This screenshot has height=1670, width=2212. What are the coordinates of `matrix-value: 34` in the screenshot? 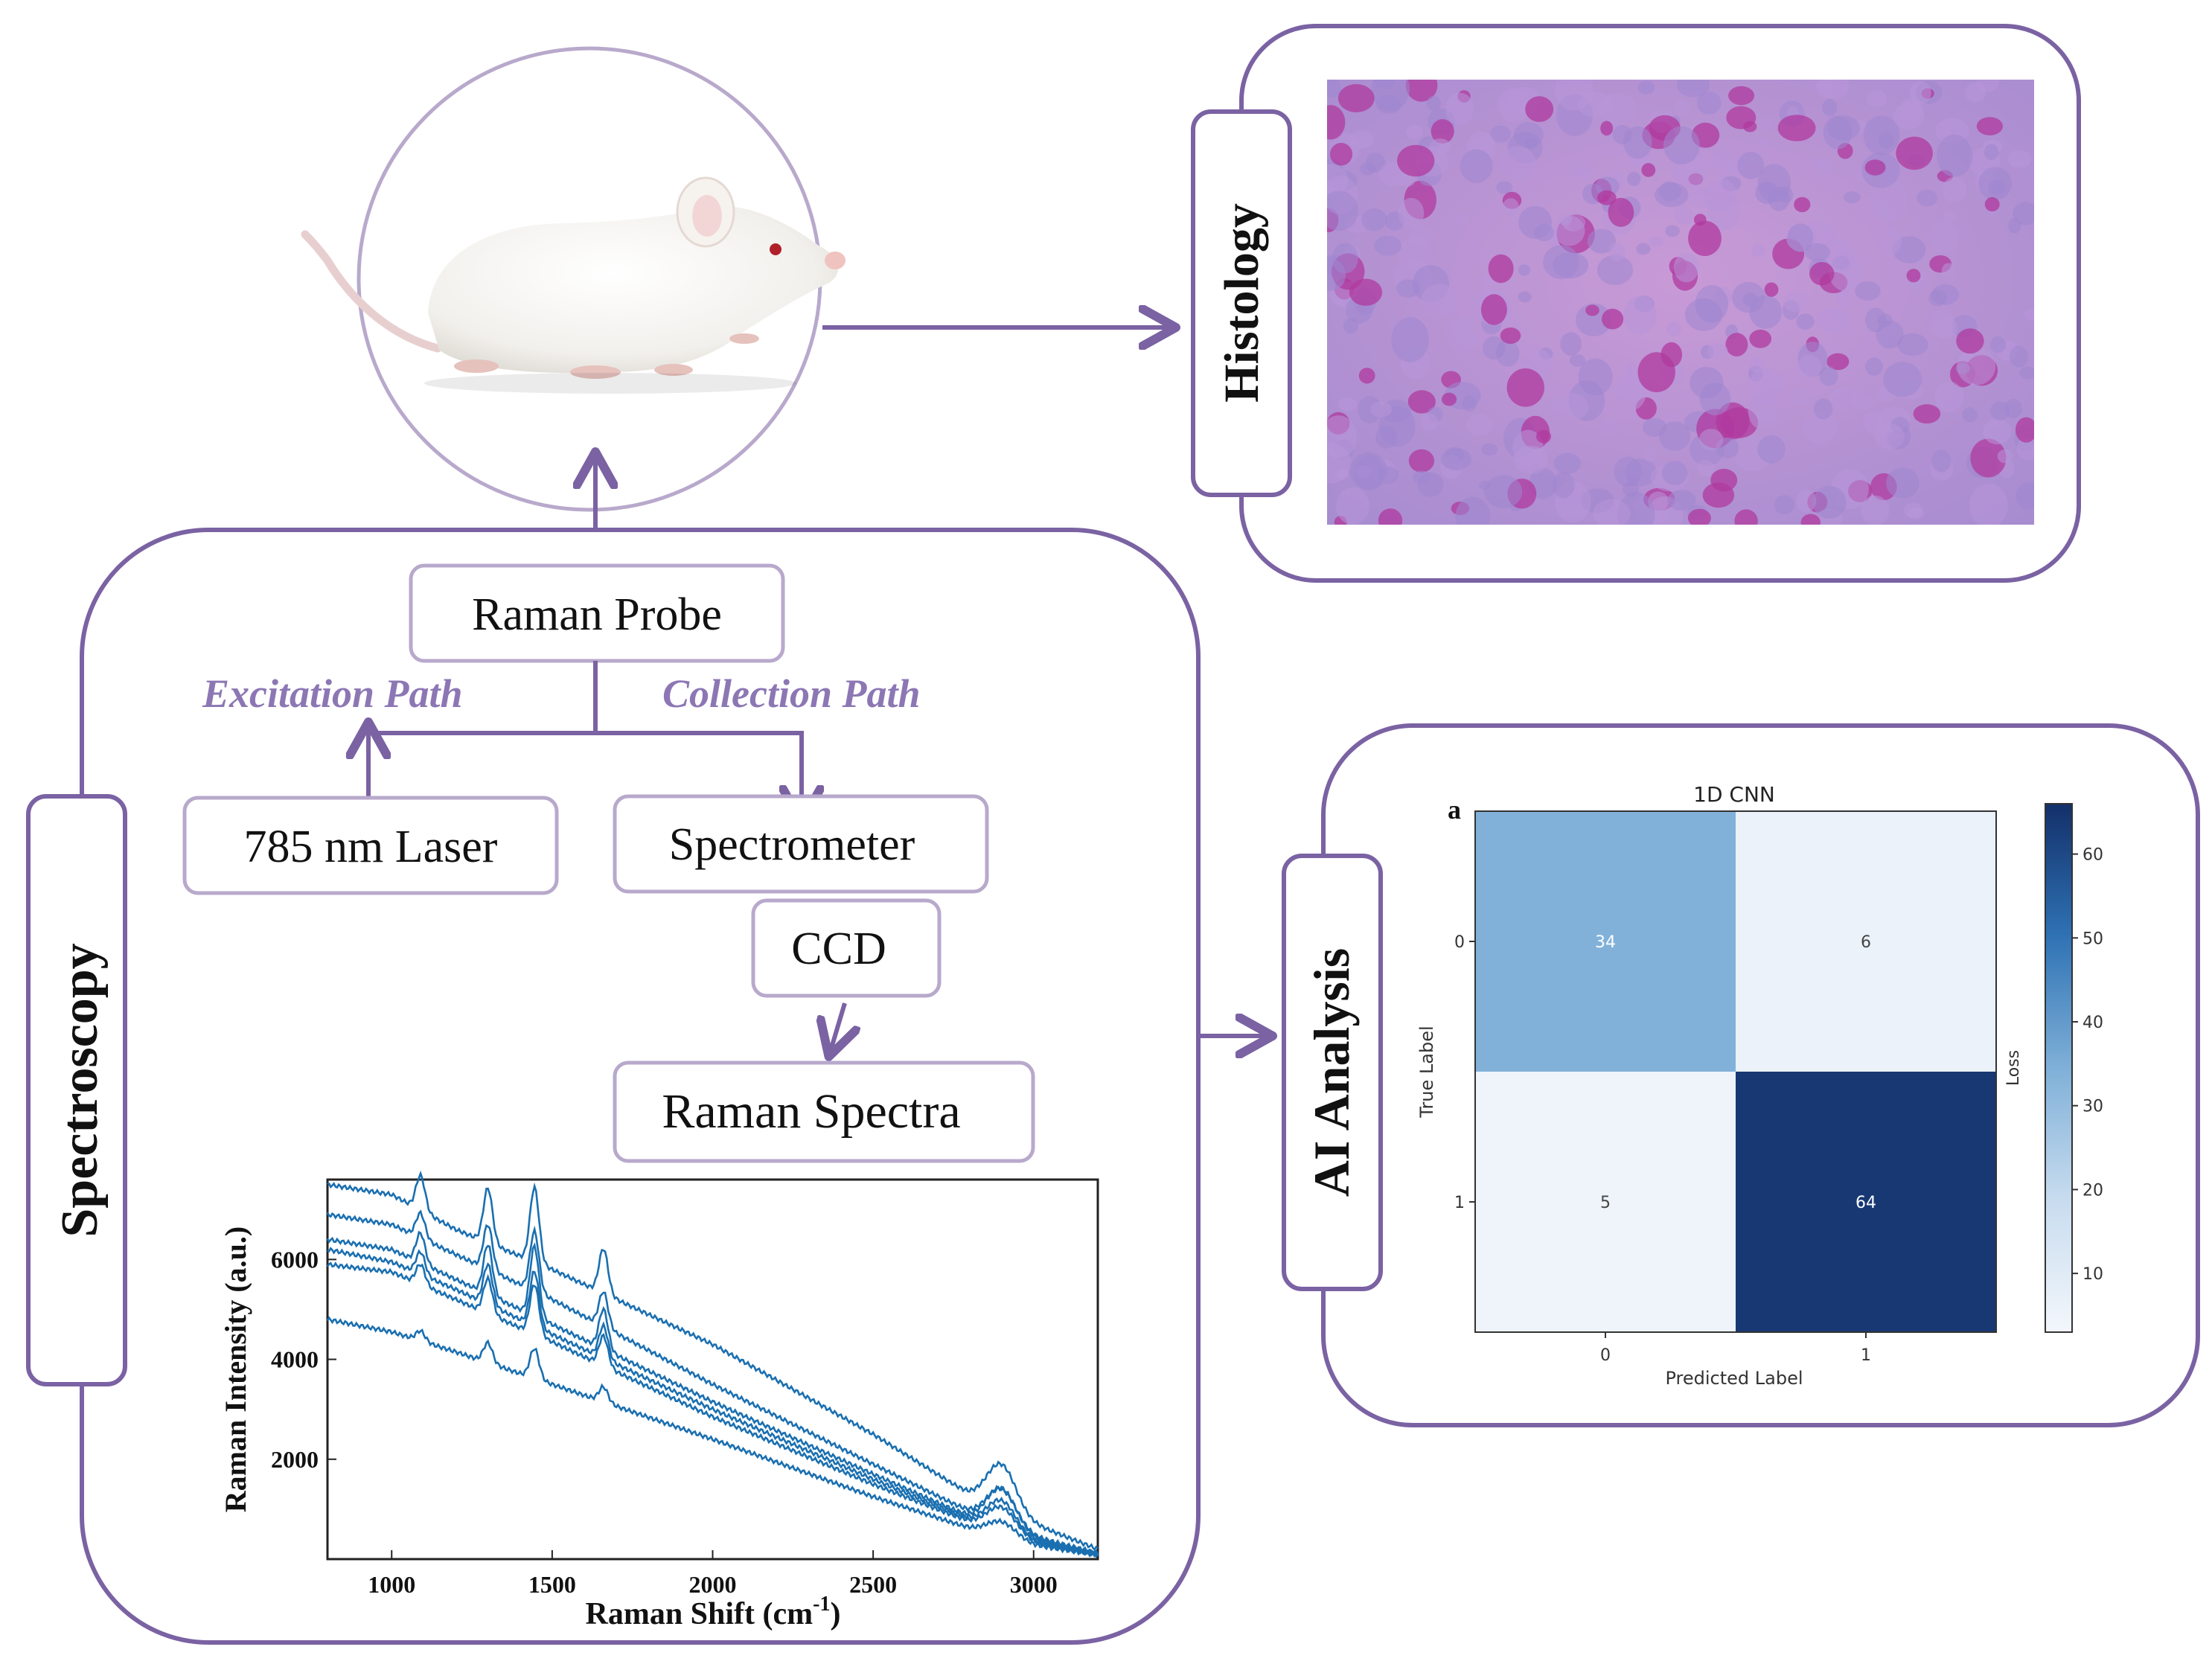 It's located at (1606, 942).